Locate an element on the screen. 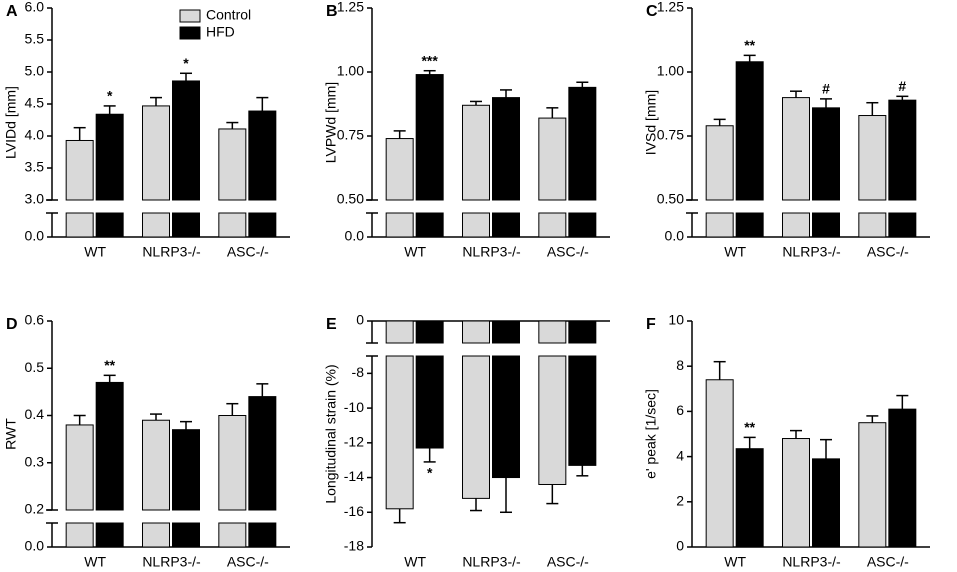  panel-label: E is located at coordinates (331, 324).